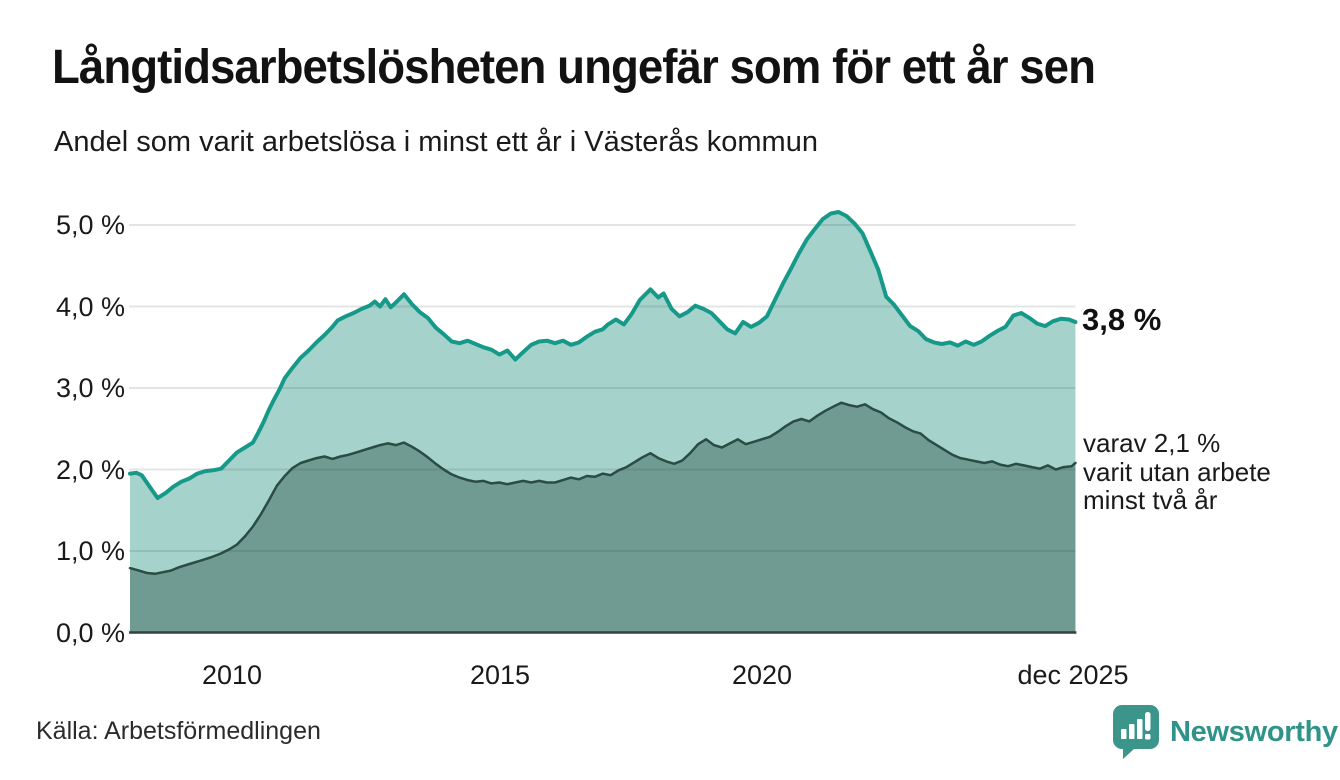 The height and width of the screenshot is (780, 1340). What do you see at coordinates (90, 551) in the screenshot?
I see `y-axis-tick-1: 1,0 %` at bounding box center [90, 551].